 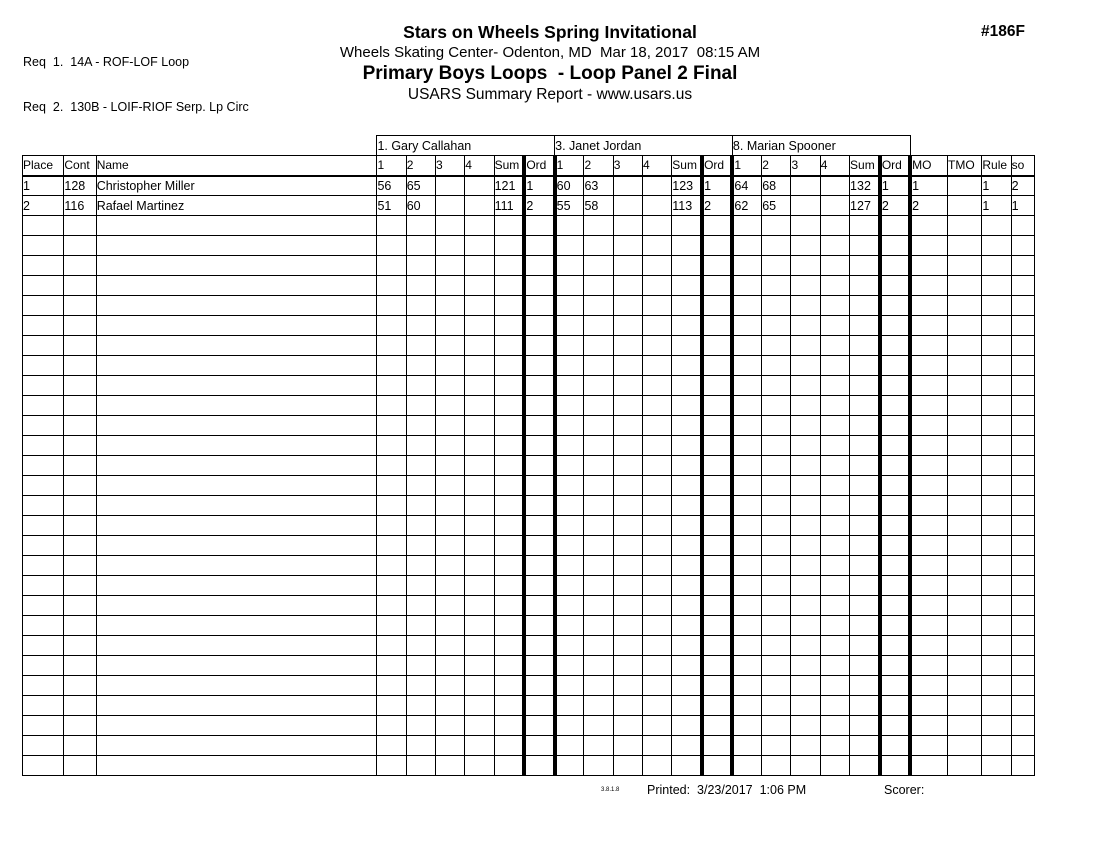 I want to click on score-cell, so click(x=450, y=185).